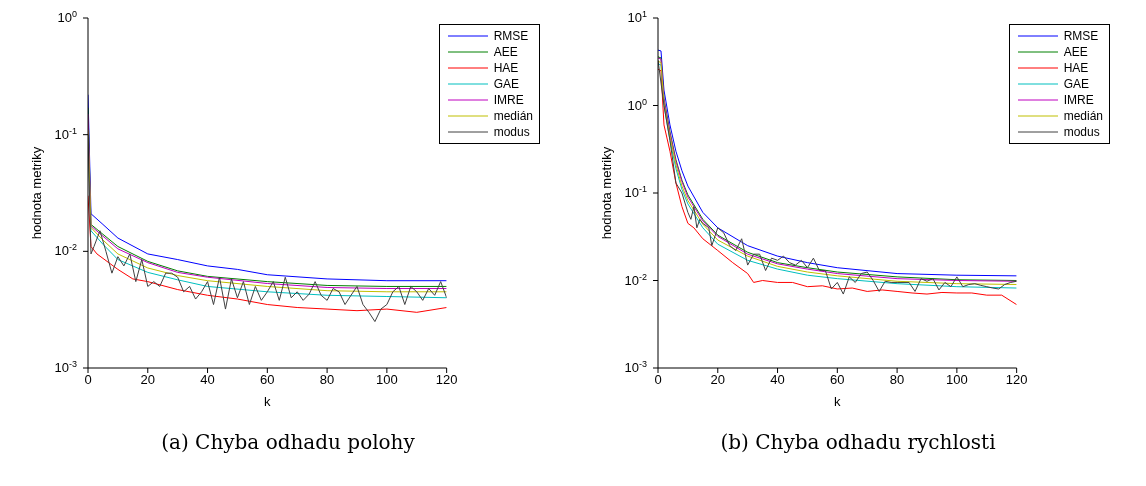 This screenshot has width=1146, height=486. Describe the element at coordinates (288, 442) in the screenshot. I see `text: (a) Chyba odhadu polohy` at that location.